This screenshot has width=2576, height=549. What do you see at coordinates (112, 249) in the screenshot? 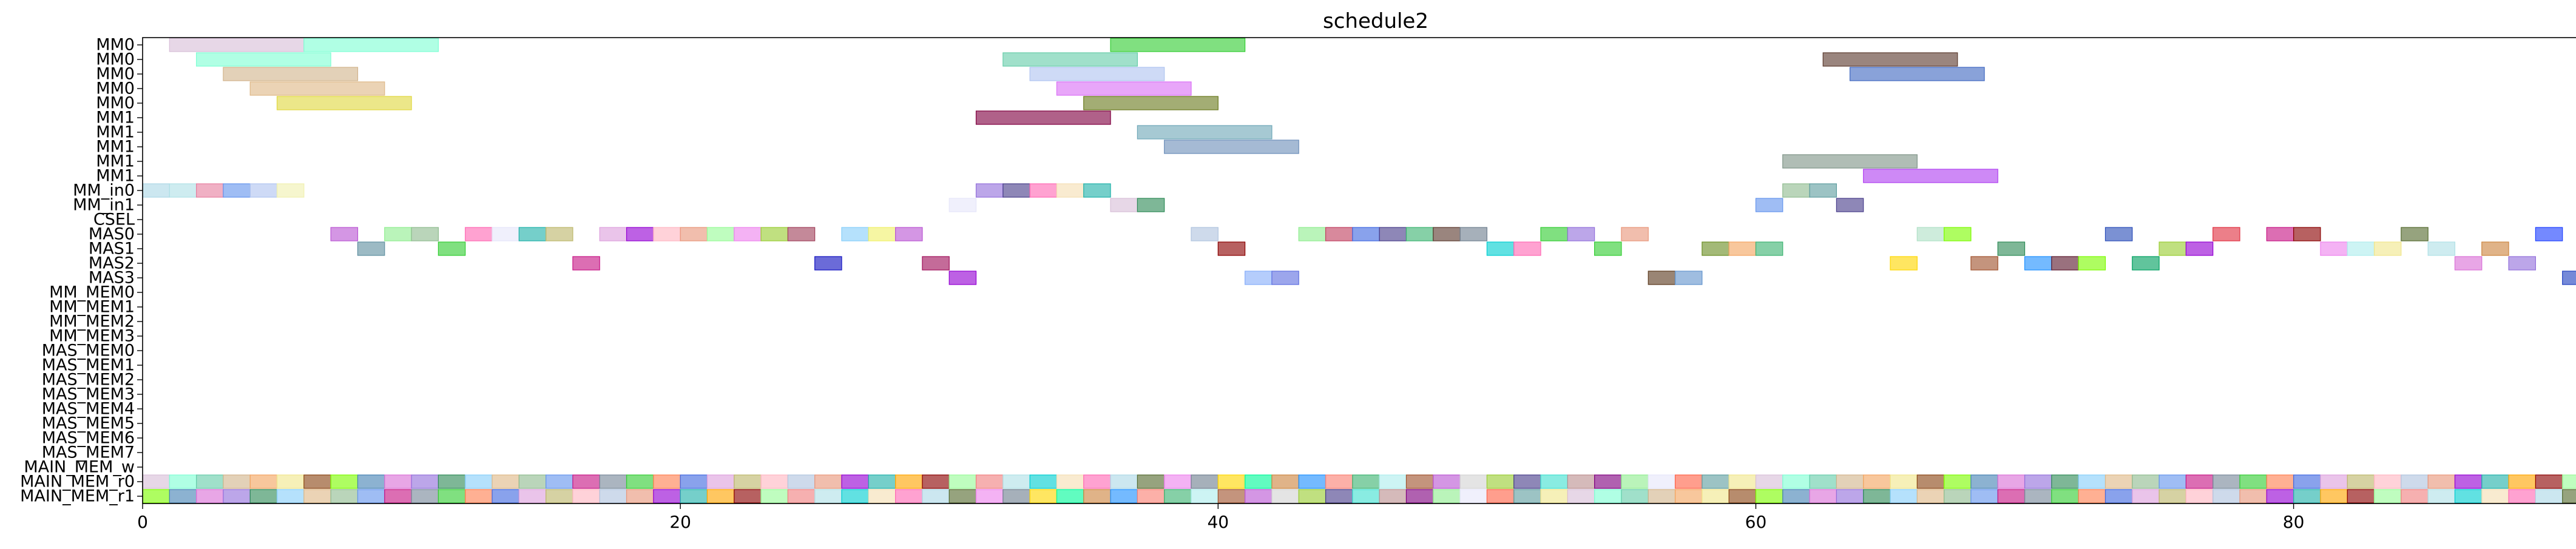
I see `y-tick-label: MAS1` at bounding box center [112, 249].